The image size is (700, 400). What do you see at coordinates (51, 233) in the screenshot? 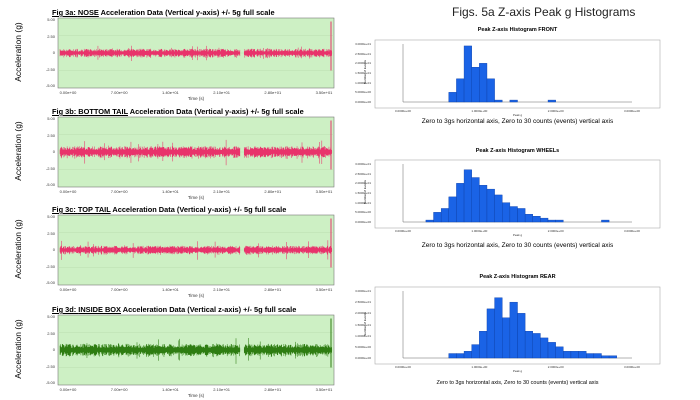
I see `accel-y-tick: 2.50` at bounding box center [51, 233].